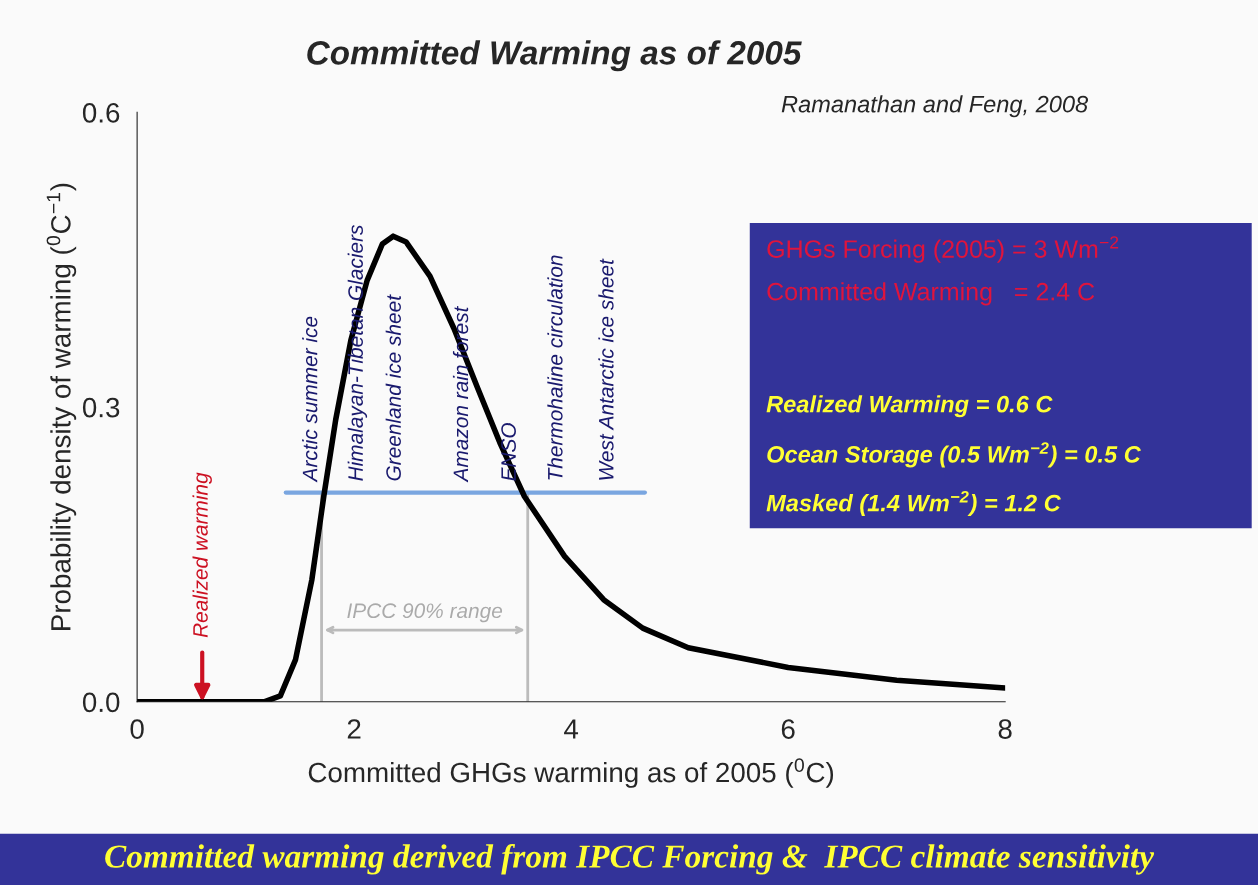 The height and width of the screenshot is (885, 1258). What do you see at coordinates (137, 729) in the screenshot?
I see `x-tick-label: 0` at bounding box center [137, 729].